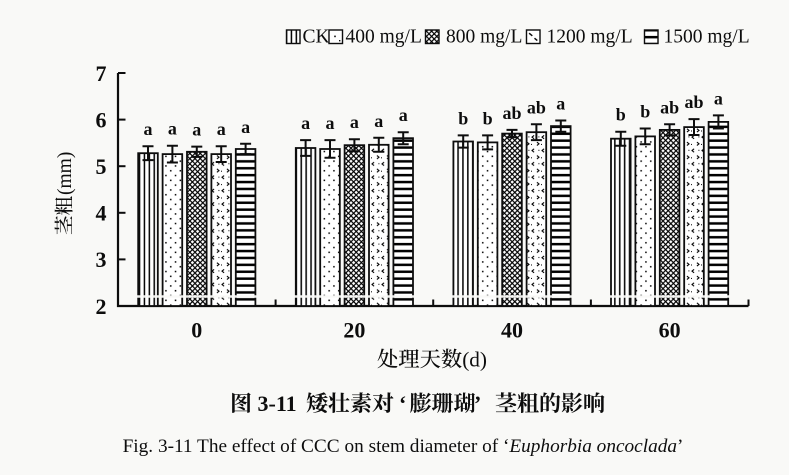  I want to click on svg-text: 20, so click(354, 330).